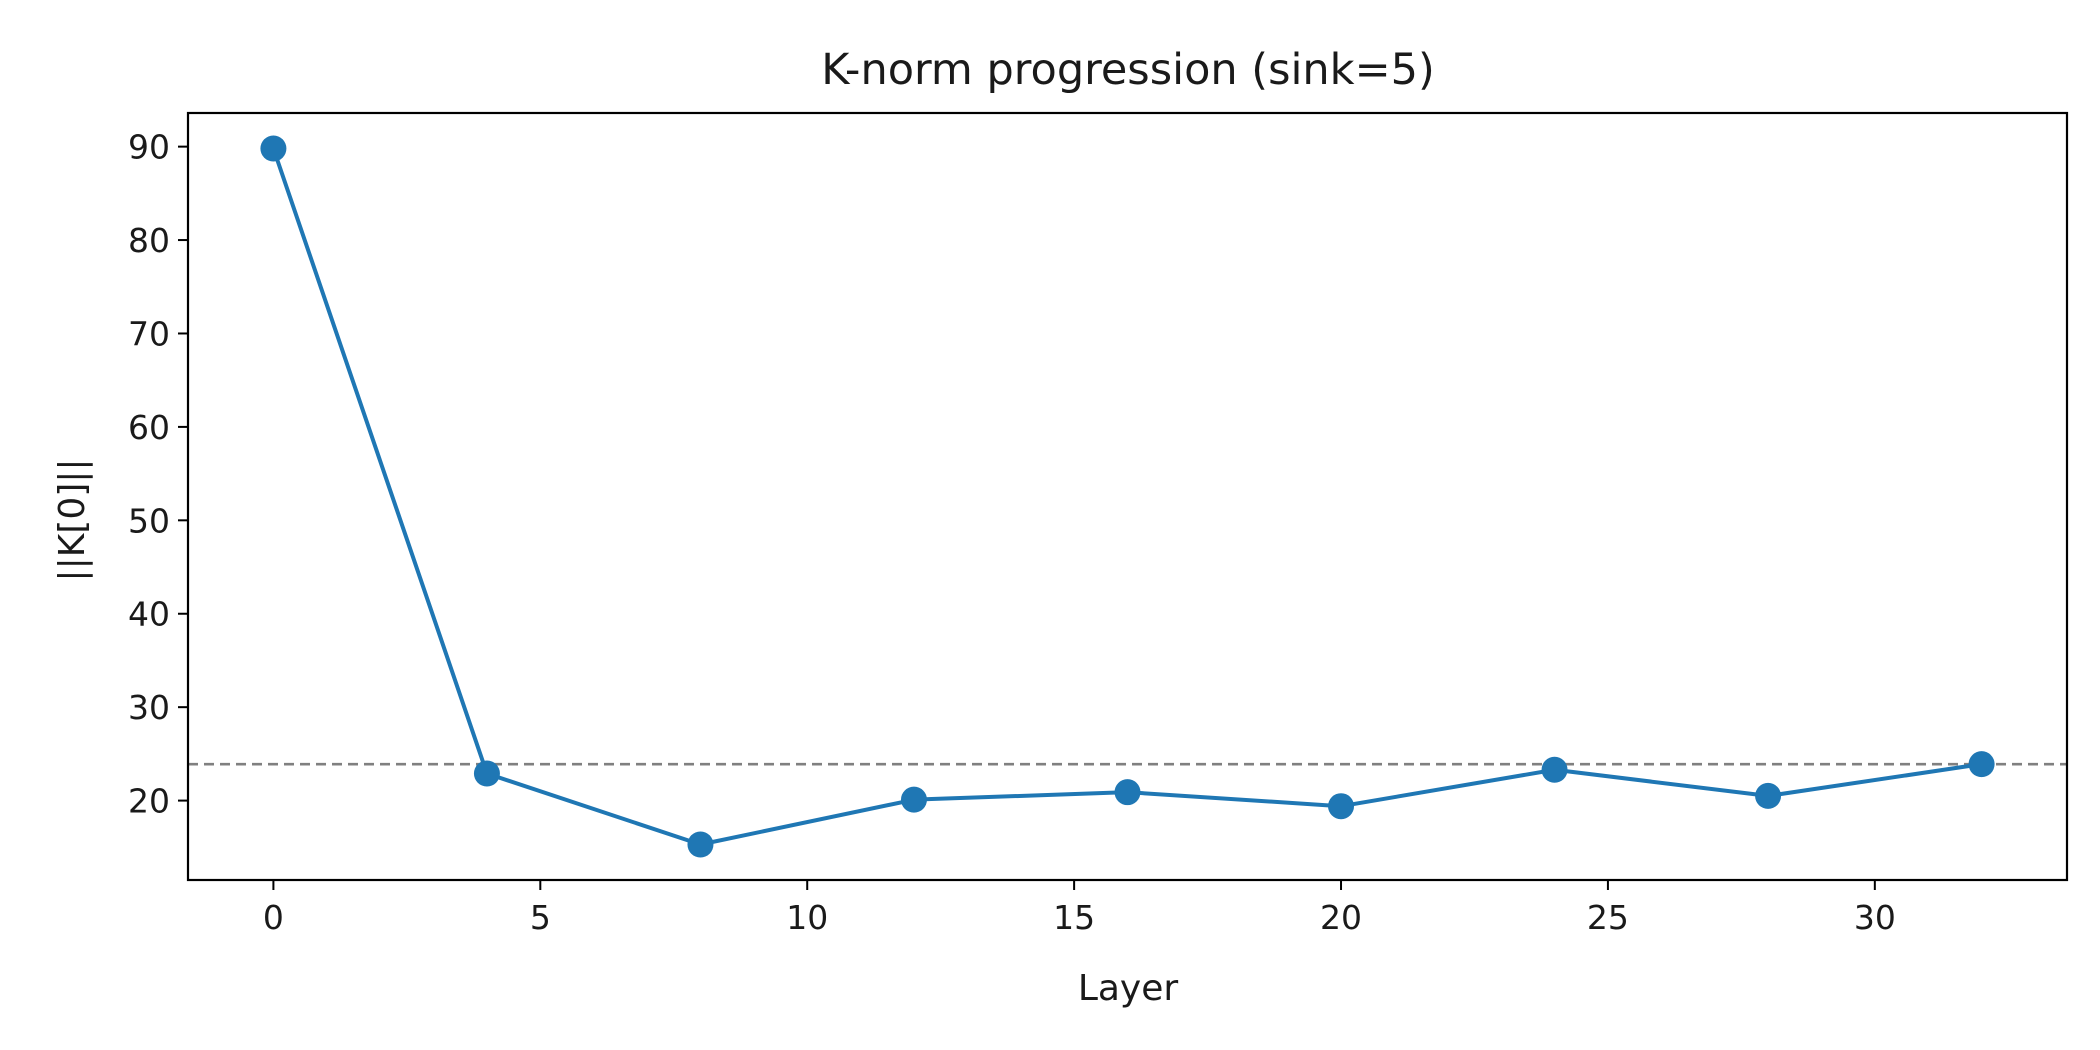  What do you see at coordinates (149, 240) in the screenshot?
I see `y-tick-label: 80` at bounding box center [149, 240].